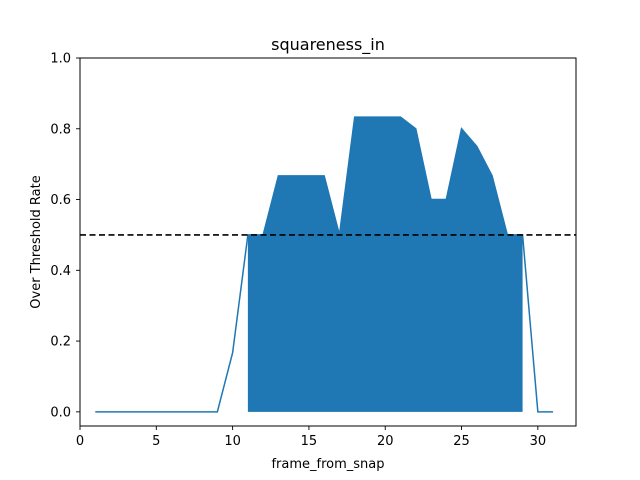 The width and height of the screenshot is (640, 480). What do you see at coordinates (60, 200) in the screenshot?
I see `y-tick-label: 0.6` at bounding box center [60, 200].